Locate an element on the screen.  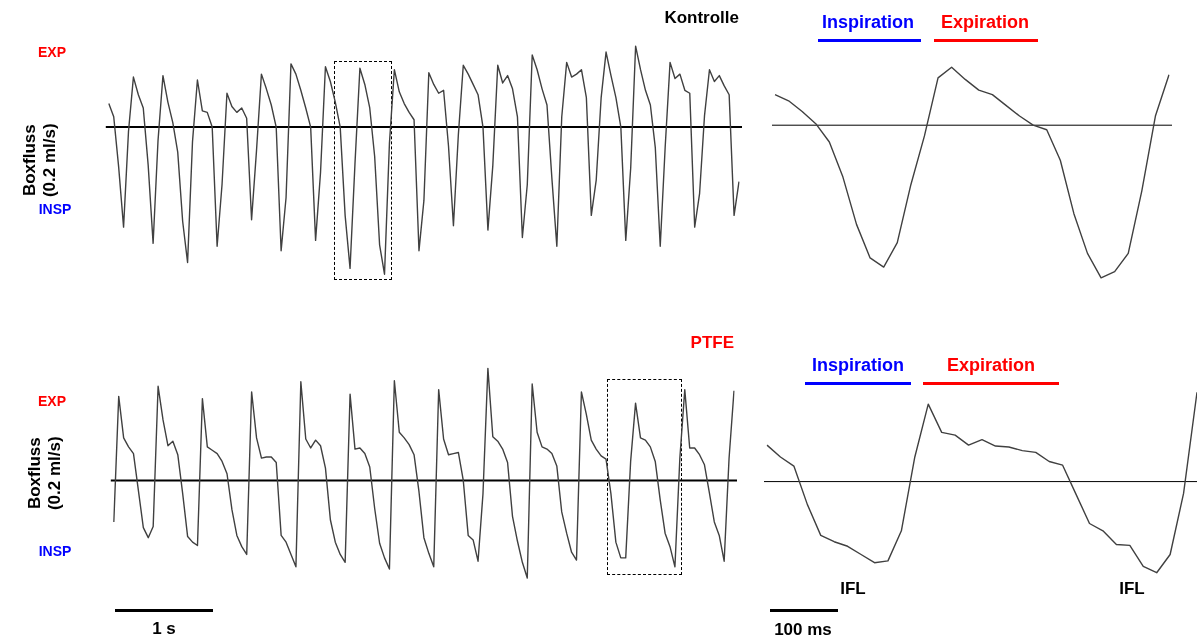
text: 1 s is located at coordinates (164, 628).